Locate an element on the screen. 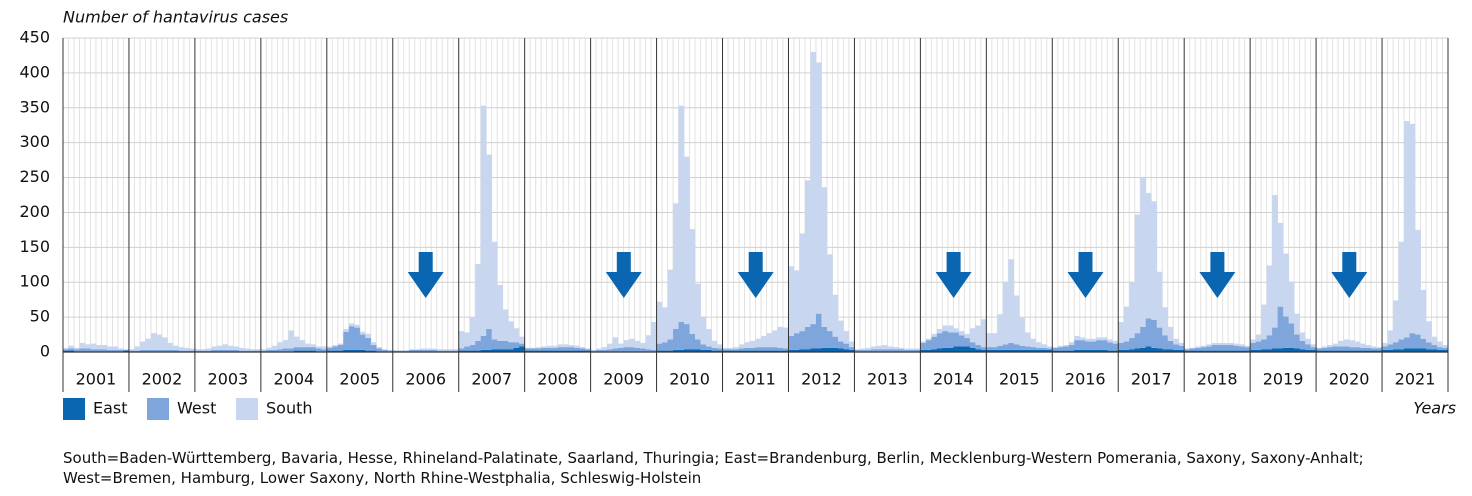  x-tick-label: 2014 is located at coordinates (953, 379).